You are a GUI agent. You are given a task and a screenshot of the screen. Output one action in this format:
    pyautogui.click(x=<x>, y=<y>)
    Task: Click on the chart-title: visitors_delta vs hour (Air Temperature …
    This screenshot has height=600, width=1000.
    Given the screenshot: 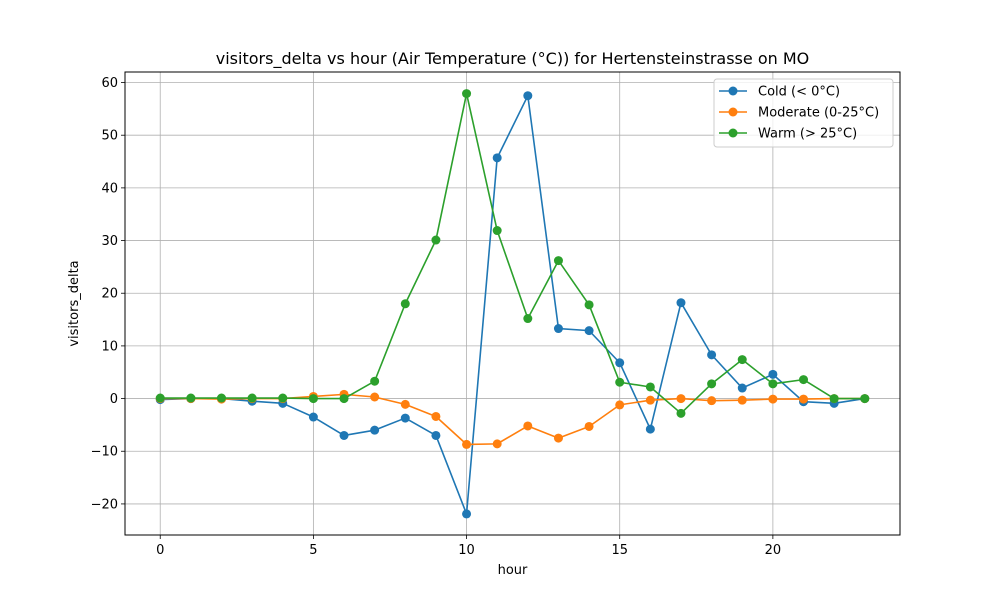 What is the action you would take?
    pyautogui.click(x=512, y=59)
    